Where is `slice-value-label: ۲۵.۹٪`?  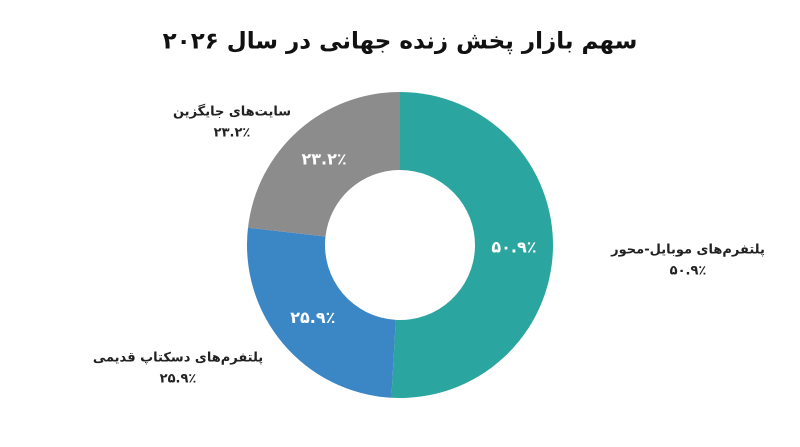
slice-value-label: ۲۵.۹٪ is located at coordinates (312, 317).